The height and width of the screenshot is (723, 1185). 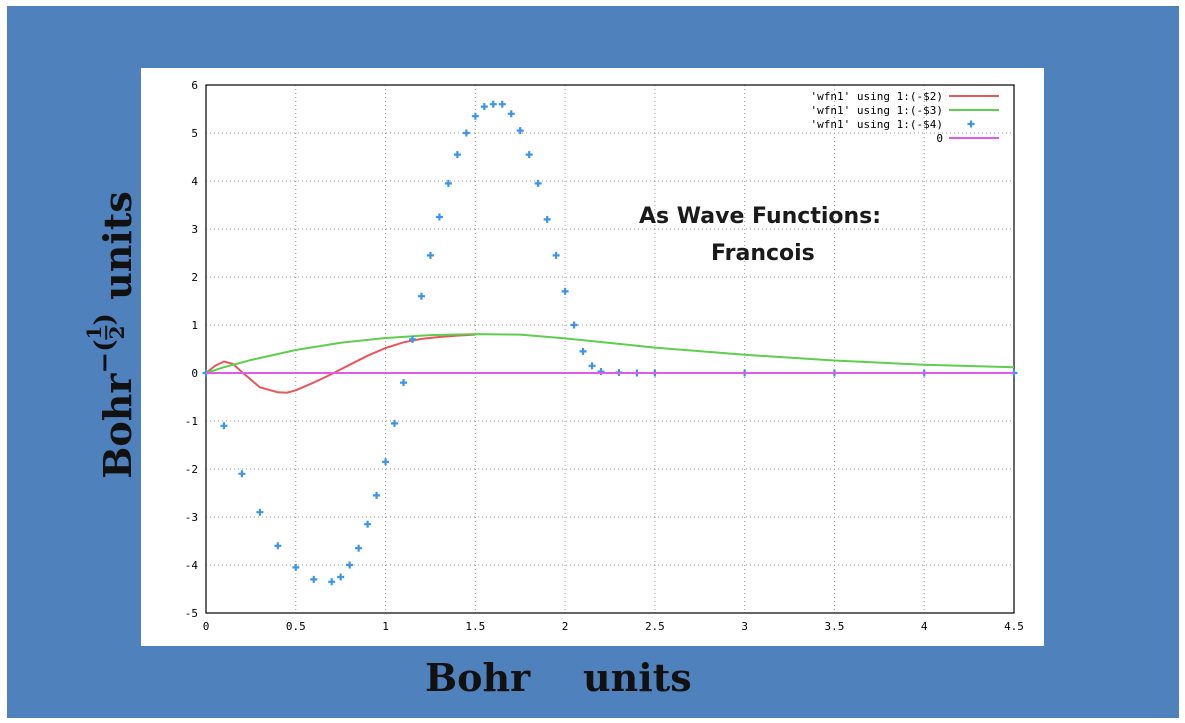 I want to click on legend-label: 'wfn1' using 1:(-$3), so click(x=877, y=110).